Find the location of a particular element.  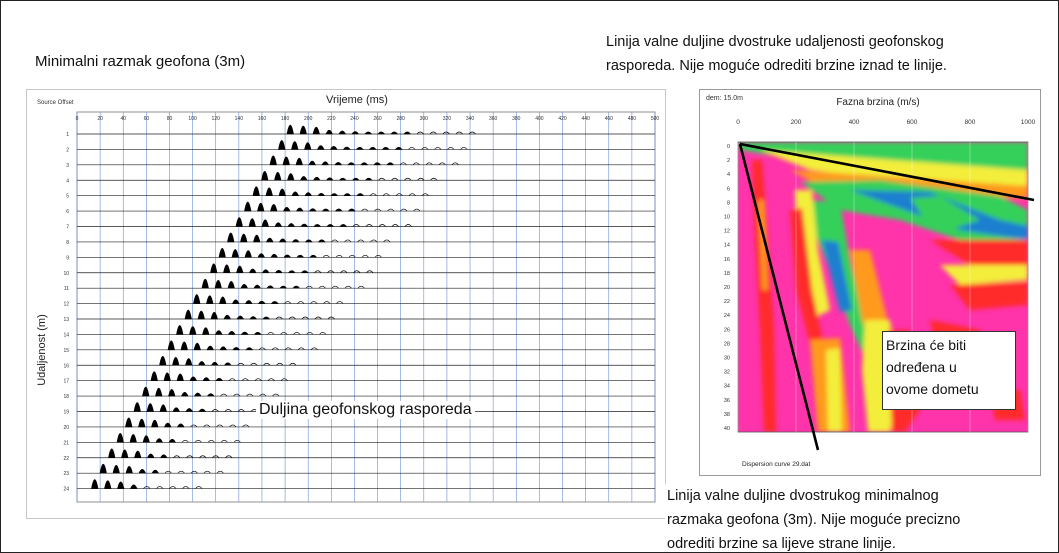

seismogram-x-tick: 320 is located at coordinates (447, 119).